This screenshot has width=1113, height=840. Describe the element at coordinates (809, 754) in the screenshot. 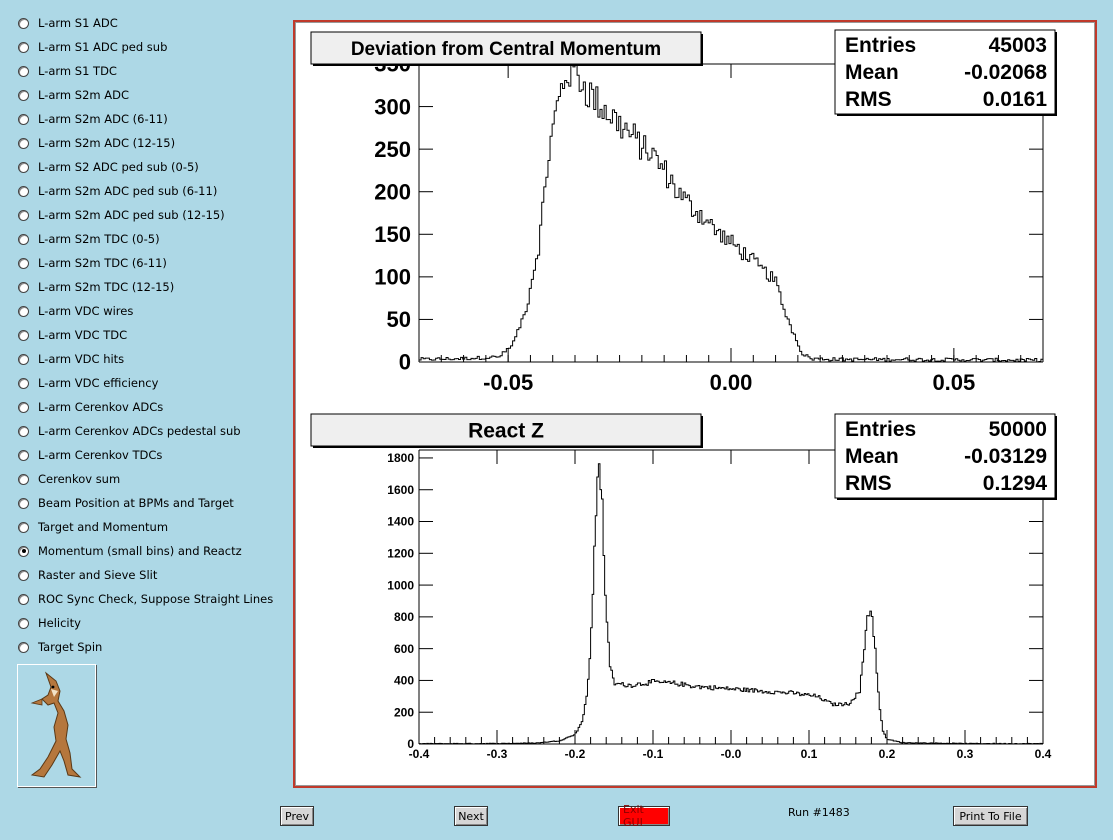

I see `x-tick-label: 0.1` at that location.